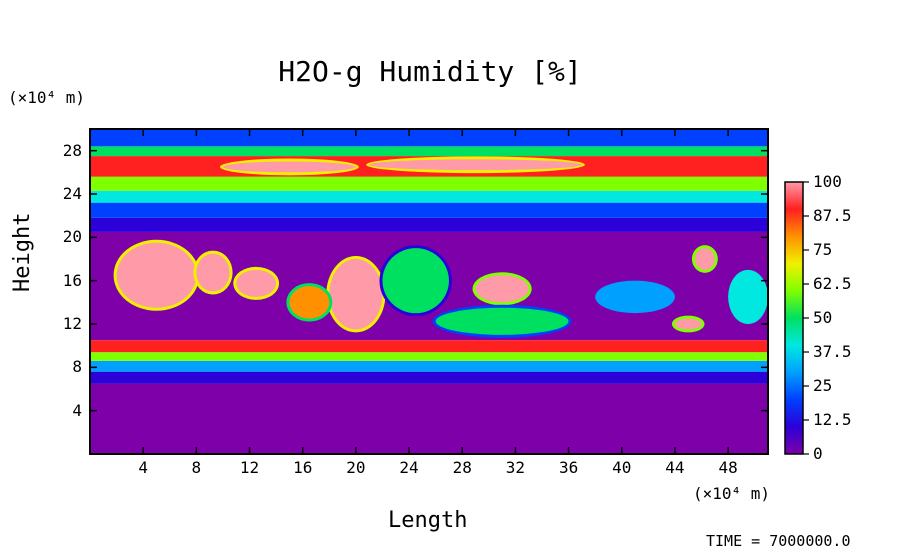 The image size is (904, 550). I want to click on x-tick-label: 48, so click(728, 467).